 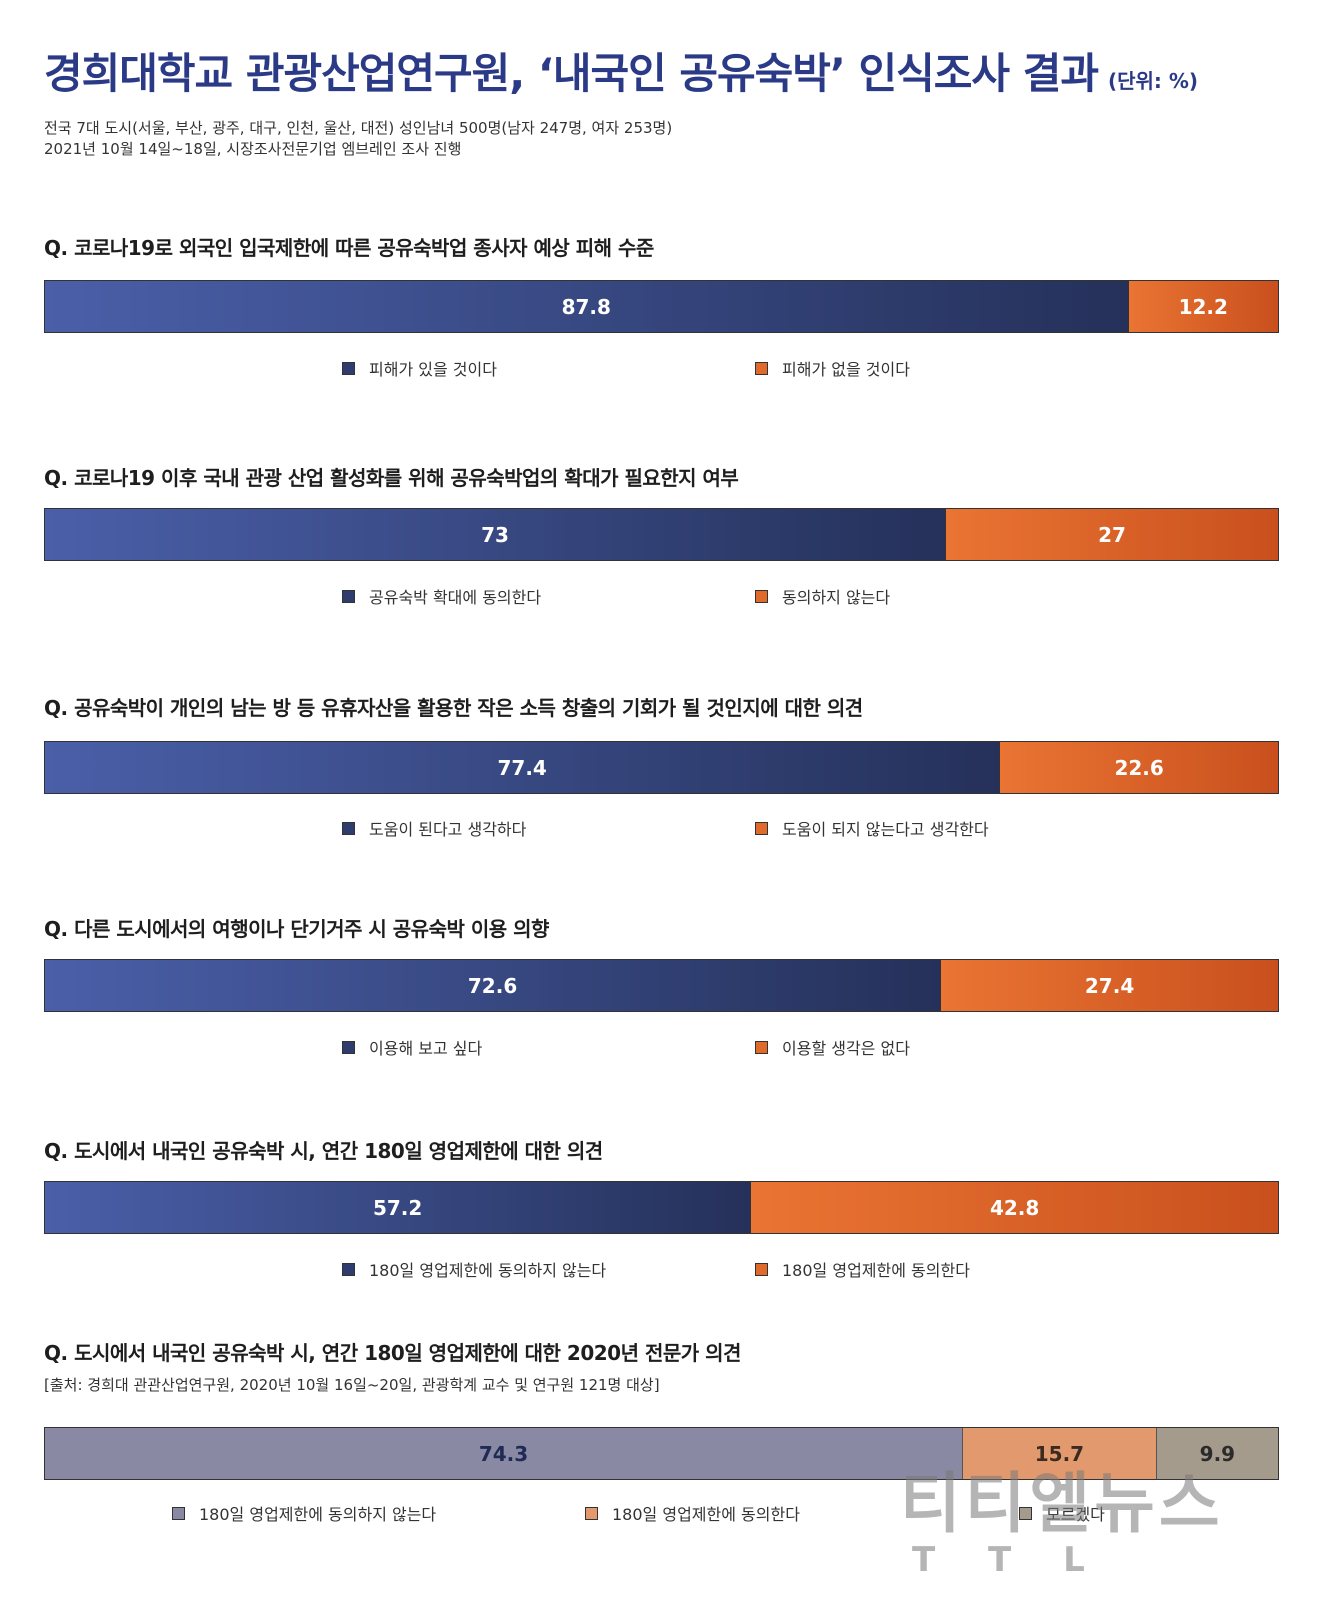 I want to click on stacked-bar: 73 27, so click(x=661, y=534).